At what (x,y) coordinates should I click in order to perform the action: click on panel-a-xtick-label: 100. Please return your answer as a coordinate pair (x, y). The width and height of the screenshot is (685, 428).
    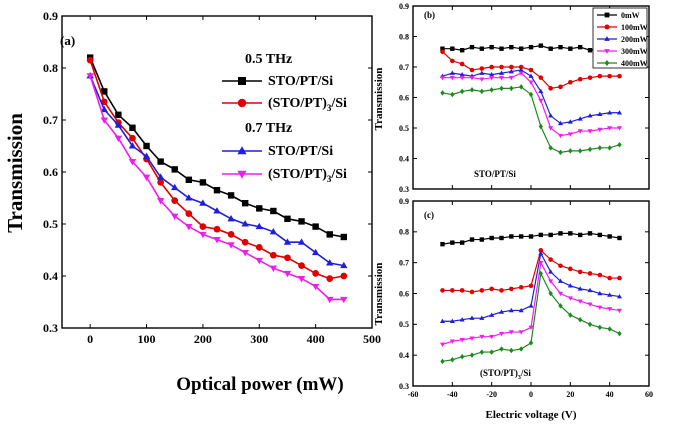
    Looking at the image, I should click on (147, 339).